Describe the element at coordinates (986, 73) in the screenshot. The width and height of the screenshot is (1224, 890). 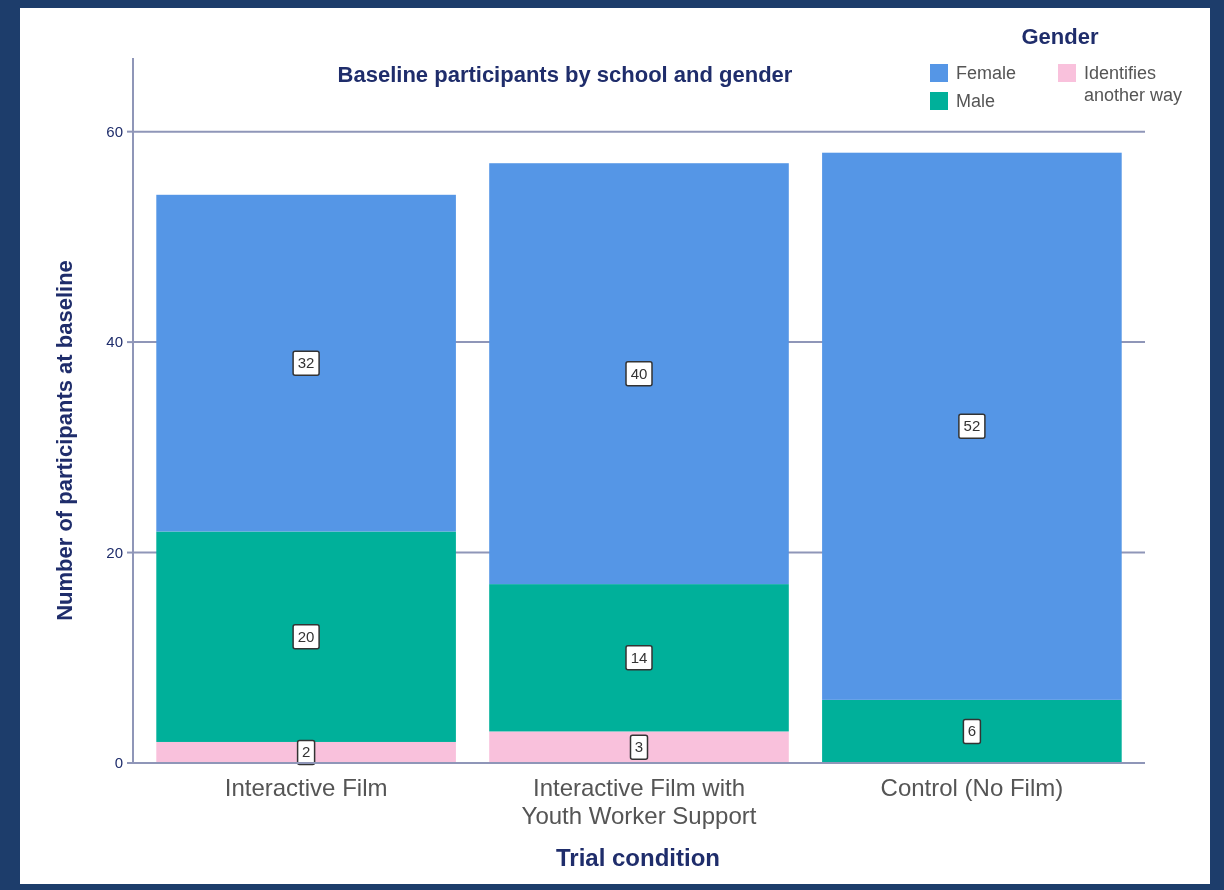
I see `legend-label: Female` at that location.